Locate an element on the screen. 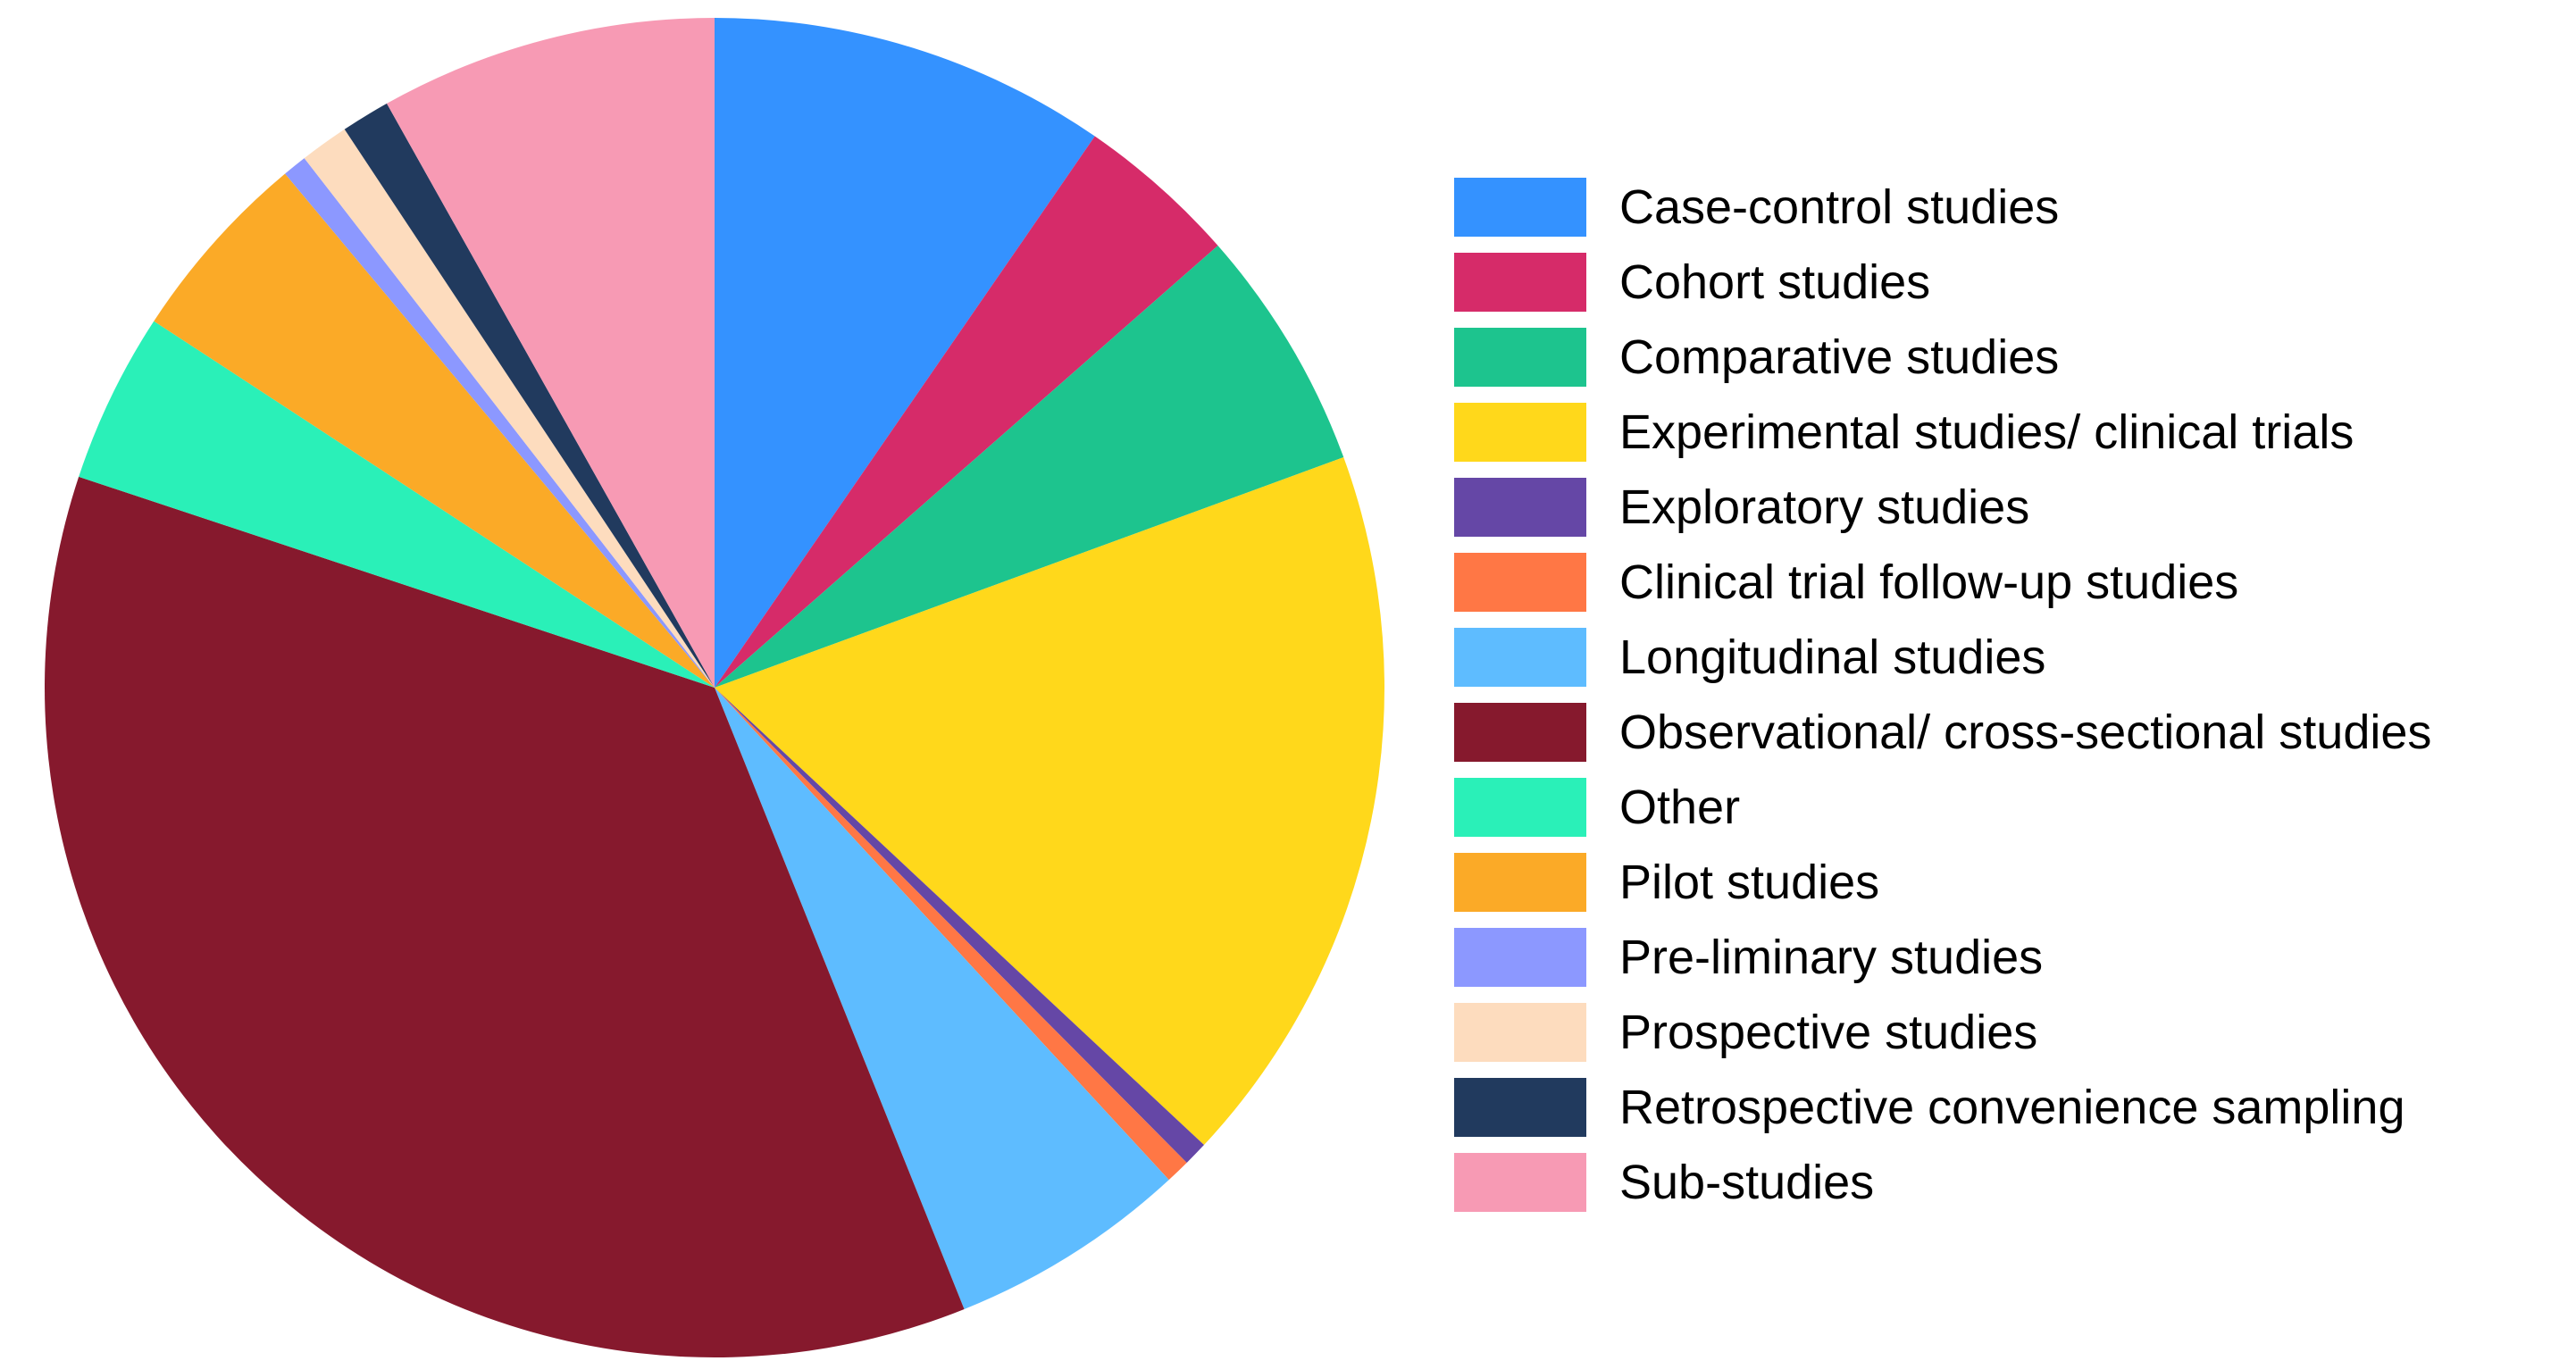 The height and width of the screenshot is (1361, 2576). legend-item: Prospective studies is located at coordinates (2008, 1032).